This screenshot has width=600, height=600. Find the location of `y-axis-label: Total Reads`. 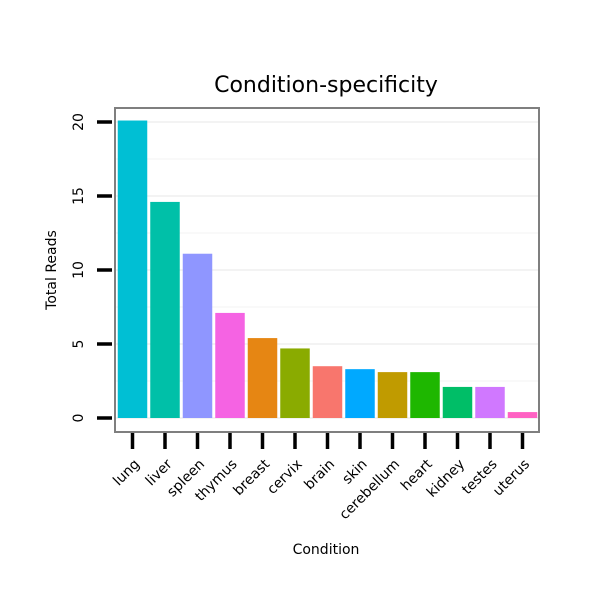

y-axis-label: Total Reads is located at coordinates (52, 270).